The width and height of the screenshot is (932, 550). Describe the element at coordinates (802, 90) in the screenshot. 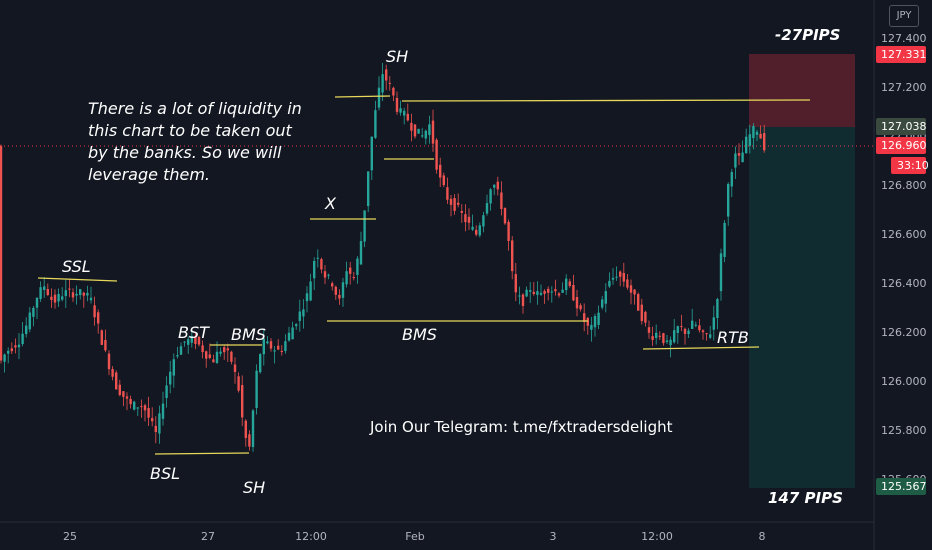

I see `stop-loss-zone` at that location.